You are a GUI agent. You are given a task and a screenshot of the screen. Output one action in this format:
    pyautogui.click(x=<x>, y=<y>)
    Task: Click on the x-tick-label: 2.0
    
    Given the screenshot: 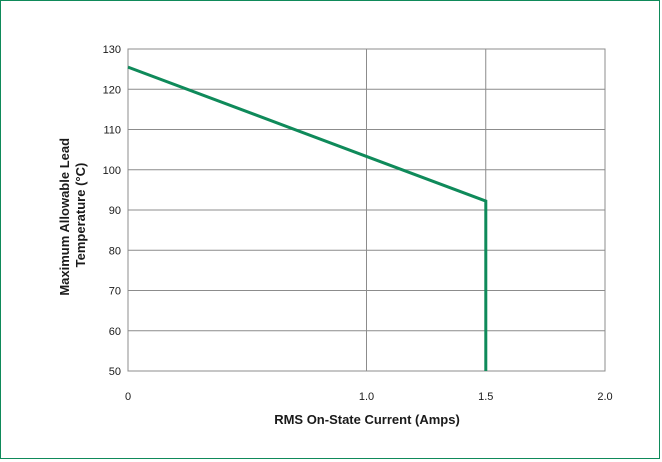 What is the action you would take?
    pyautogui.click(x=604, y=397)
    